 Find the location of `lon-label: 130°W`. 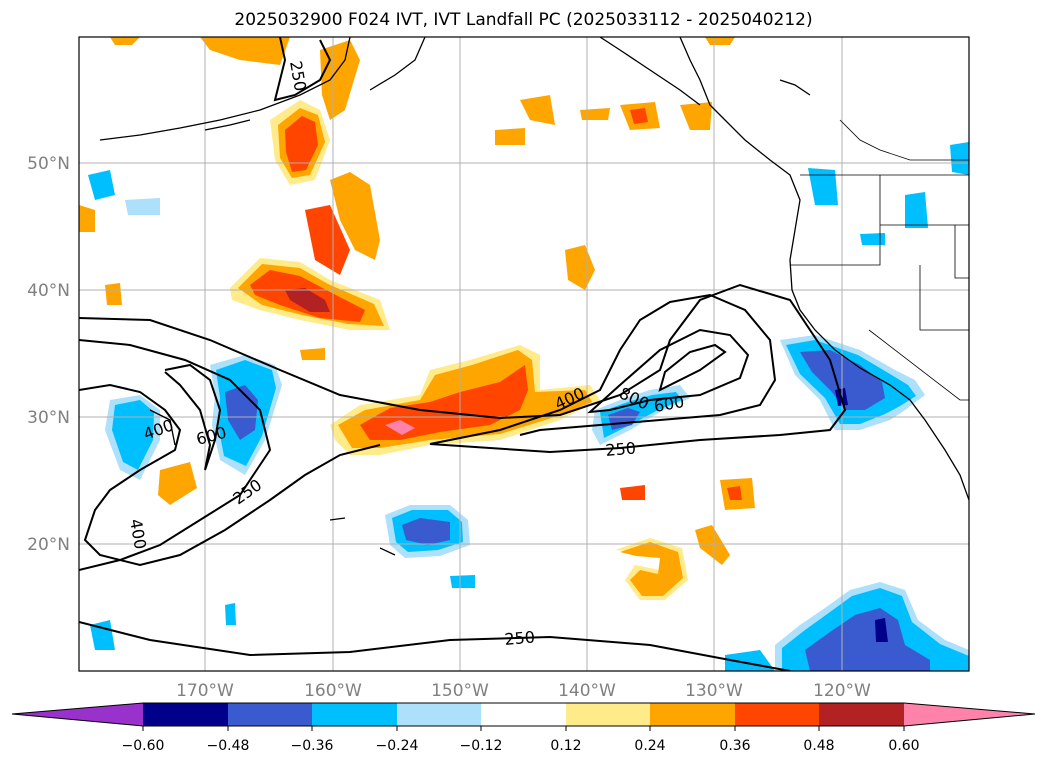

lon-label: 130°W is located at coordinates (714, 691).